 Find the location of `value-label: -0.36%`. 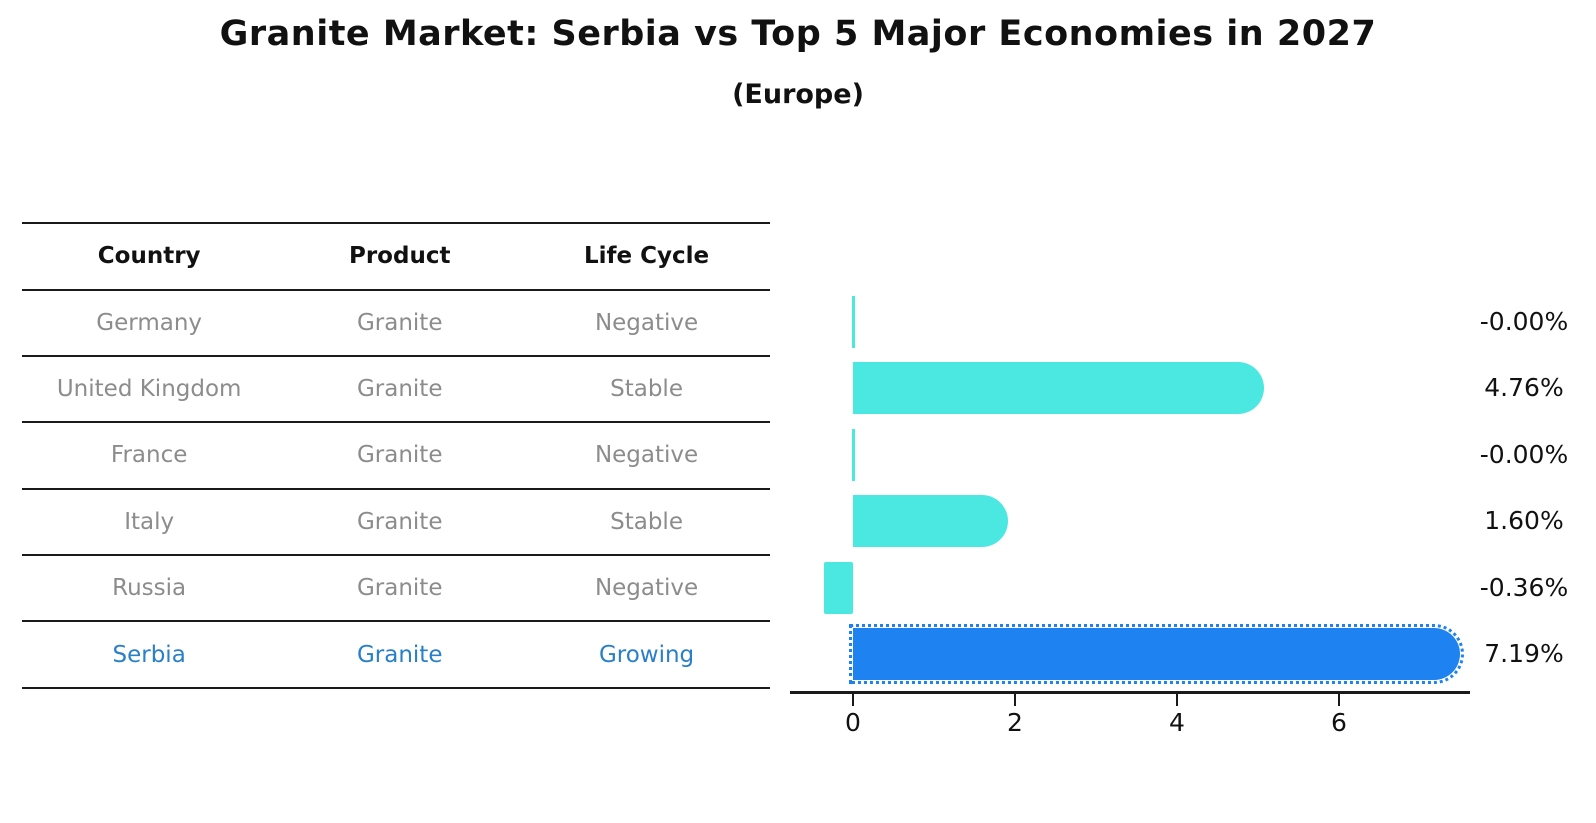

value-label: -0.36% is located at coordinates (1524, 587).